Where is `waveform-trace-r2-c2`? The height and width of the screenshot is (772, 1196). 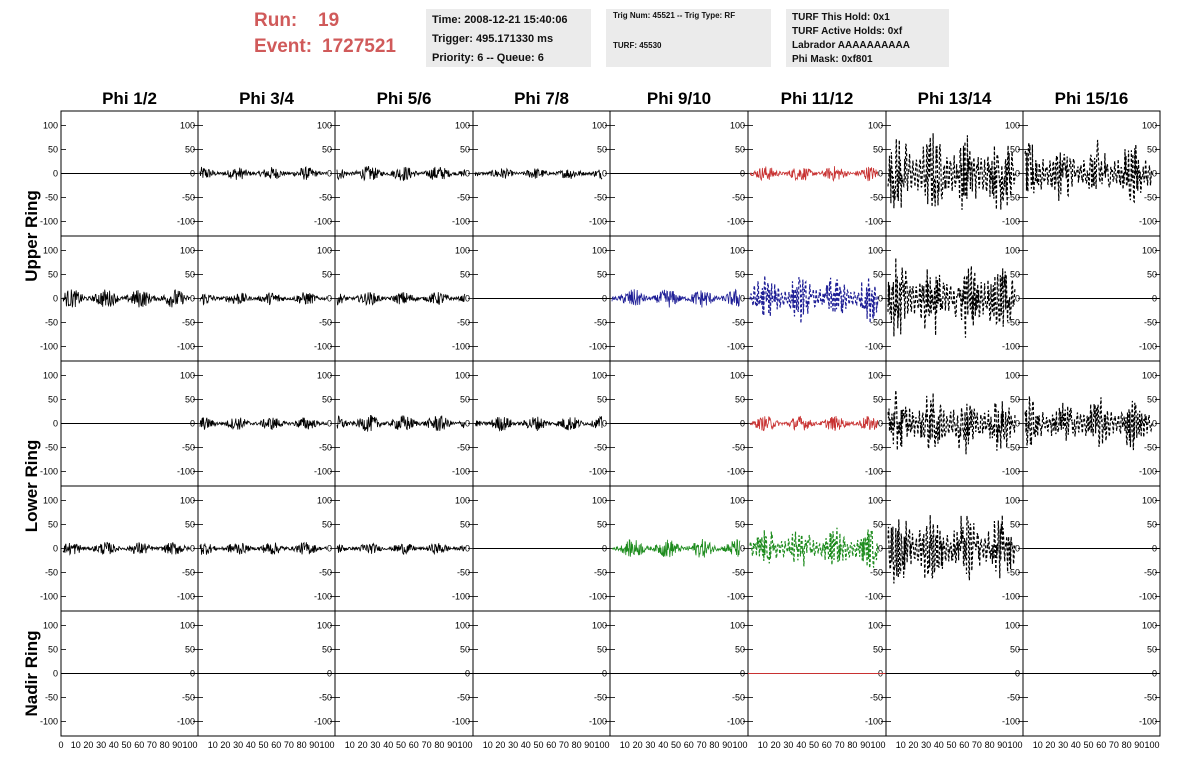 waveform-trace-r2-c2 is located at coordinates (263, 299).